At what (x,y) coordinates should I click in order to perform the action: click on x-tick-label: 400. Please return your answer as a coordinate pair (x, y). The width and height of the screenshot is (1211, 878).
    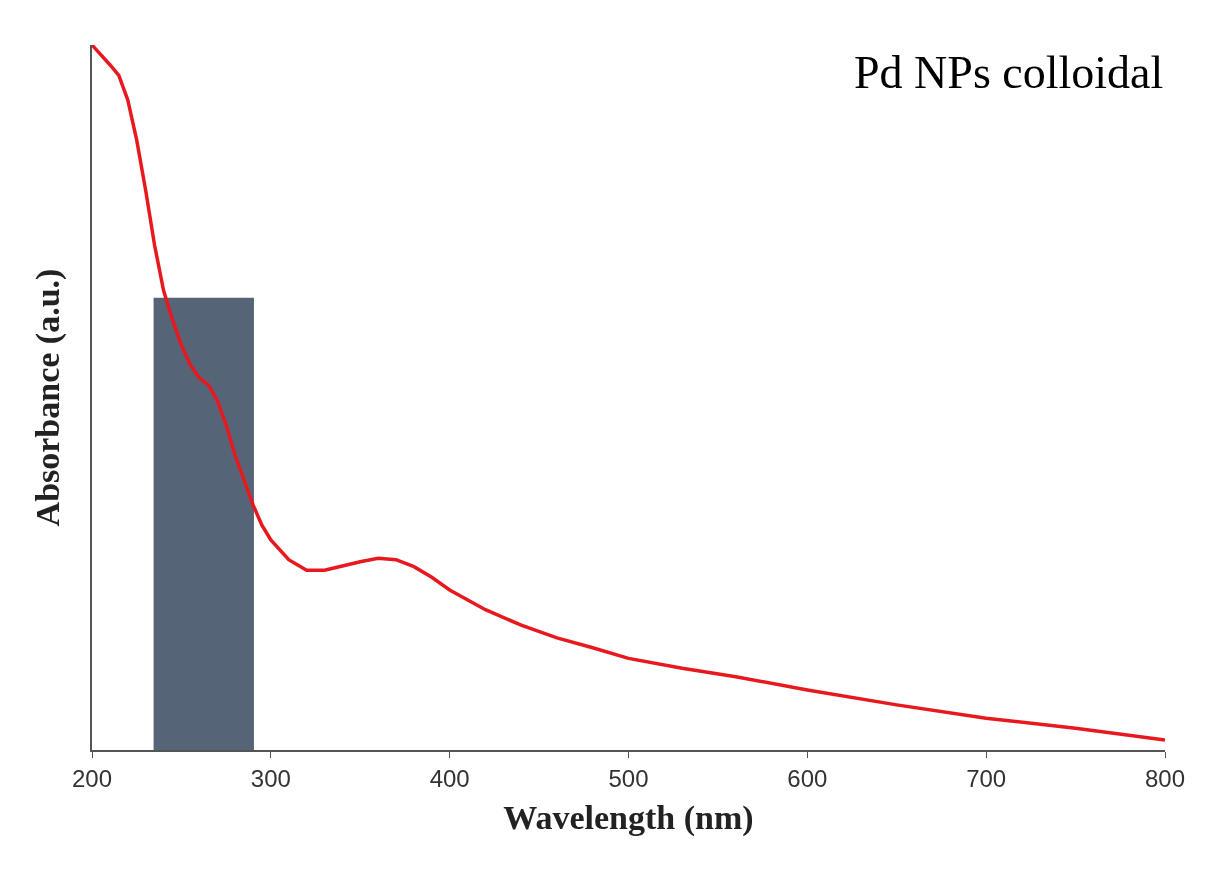
    Looking at the image, I should click on (449, 778).